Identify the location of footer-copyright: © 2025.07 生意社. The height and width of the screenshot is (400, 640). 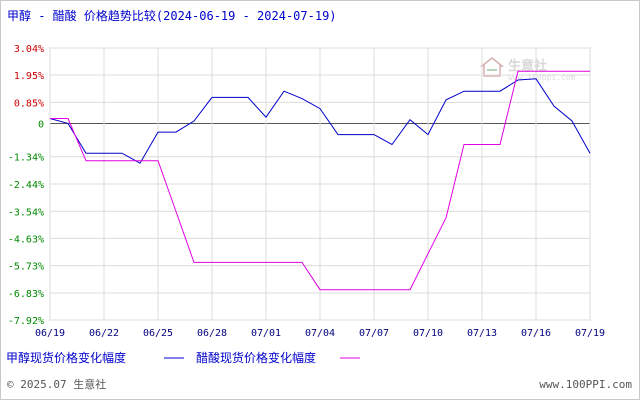
(56, 384).